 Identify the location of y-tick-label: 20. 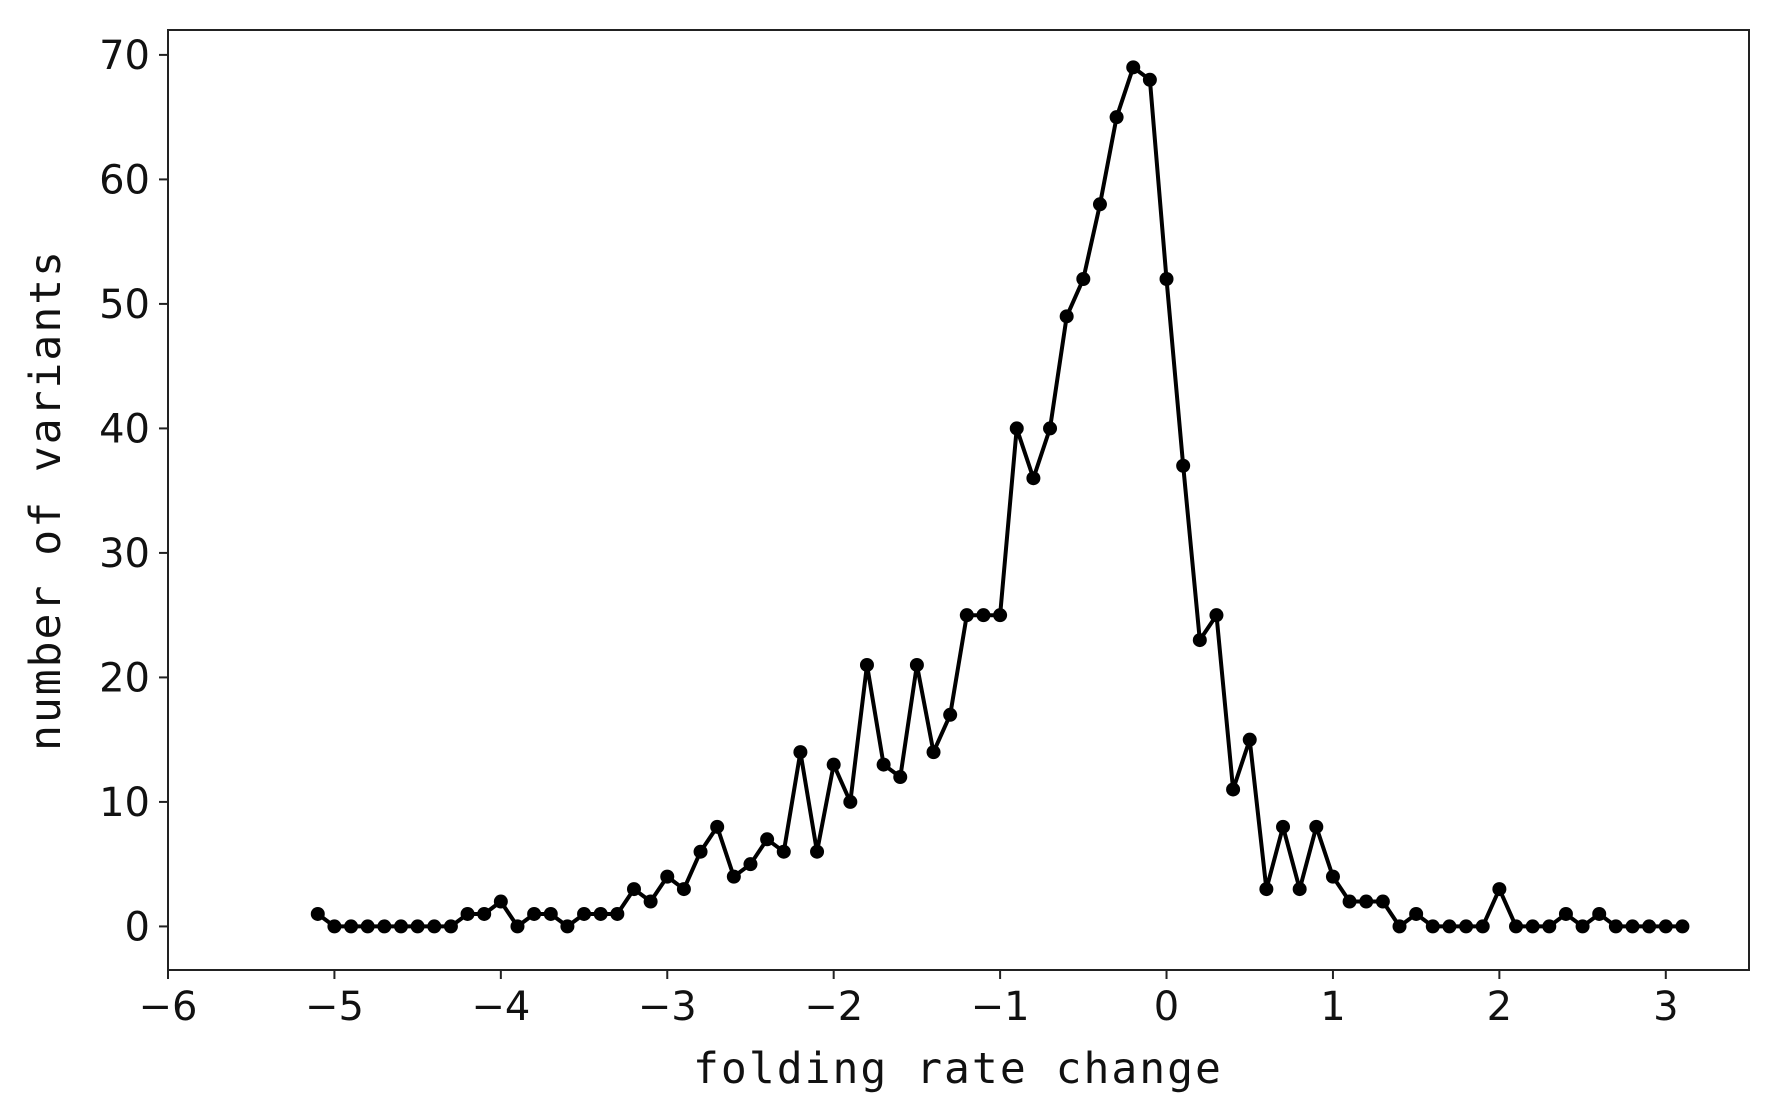
(124, 678).